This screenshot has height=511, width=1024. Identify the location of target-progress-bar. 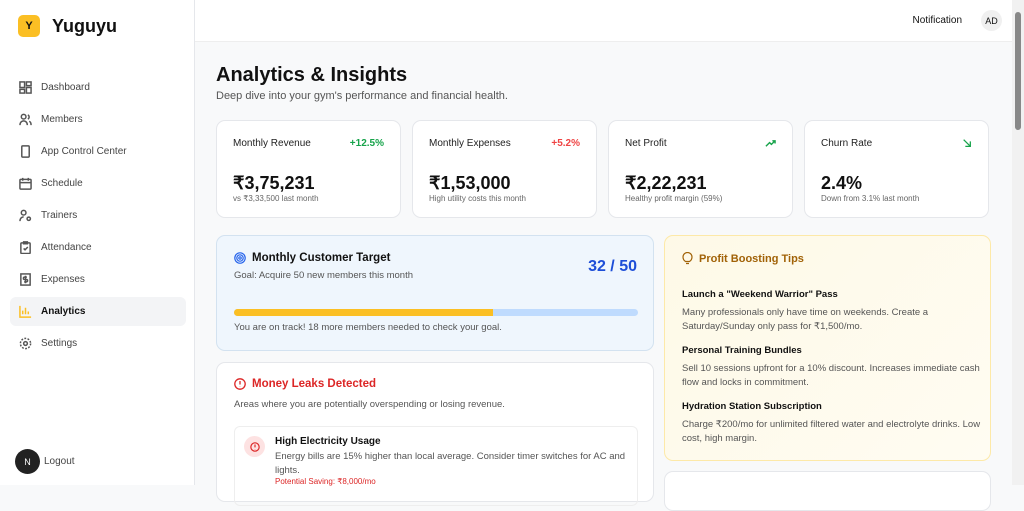
(436, 312).